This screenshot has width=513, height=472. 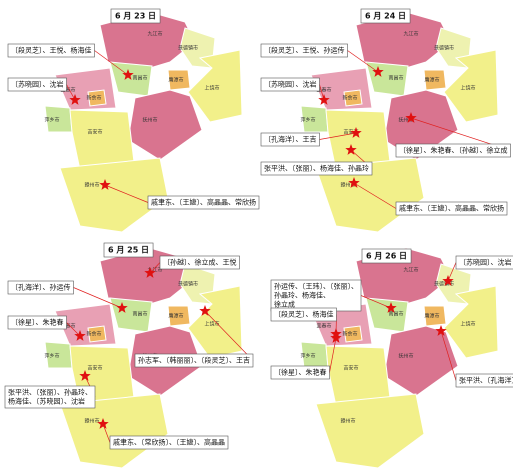 What do you see at coordinates (179, 194) in the screenshot?
I see `annotation: 戚聿东、〔王婕〕、高晶晶、常欣扬` at bounding box center [179, 194].